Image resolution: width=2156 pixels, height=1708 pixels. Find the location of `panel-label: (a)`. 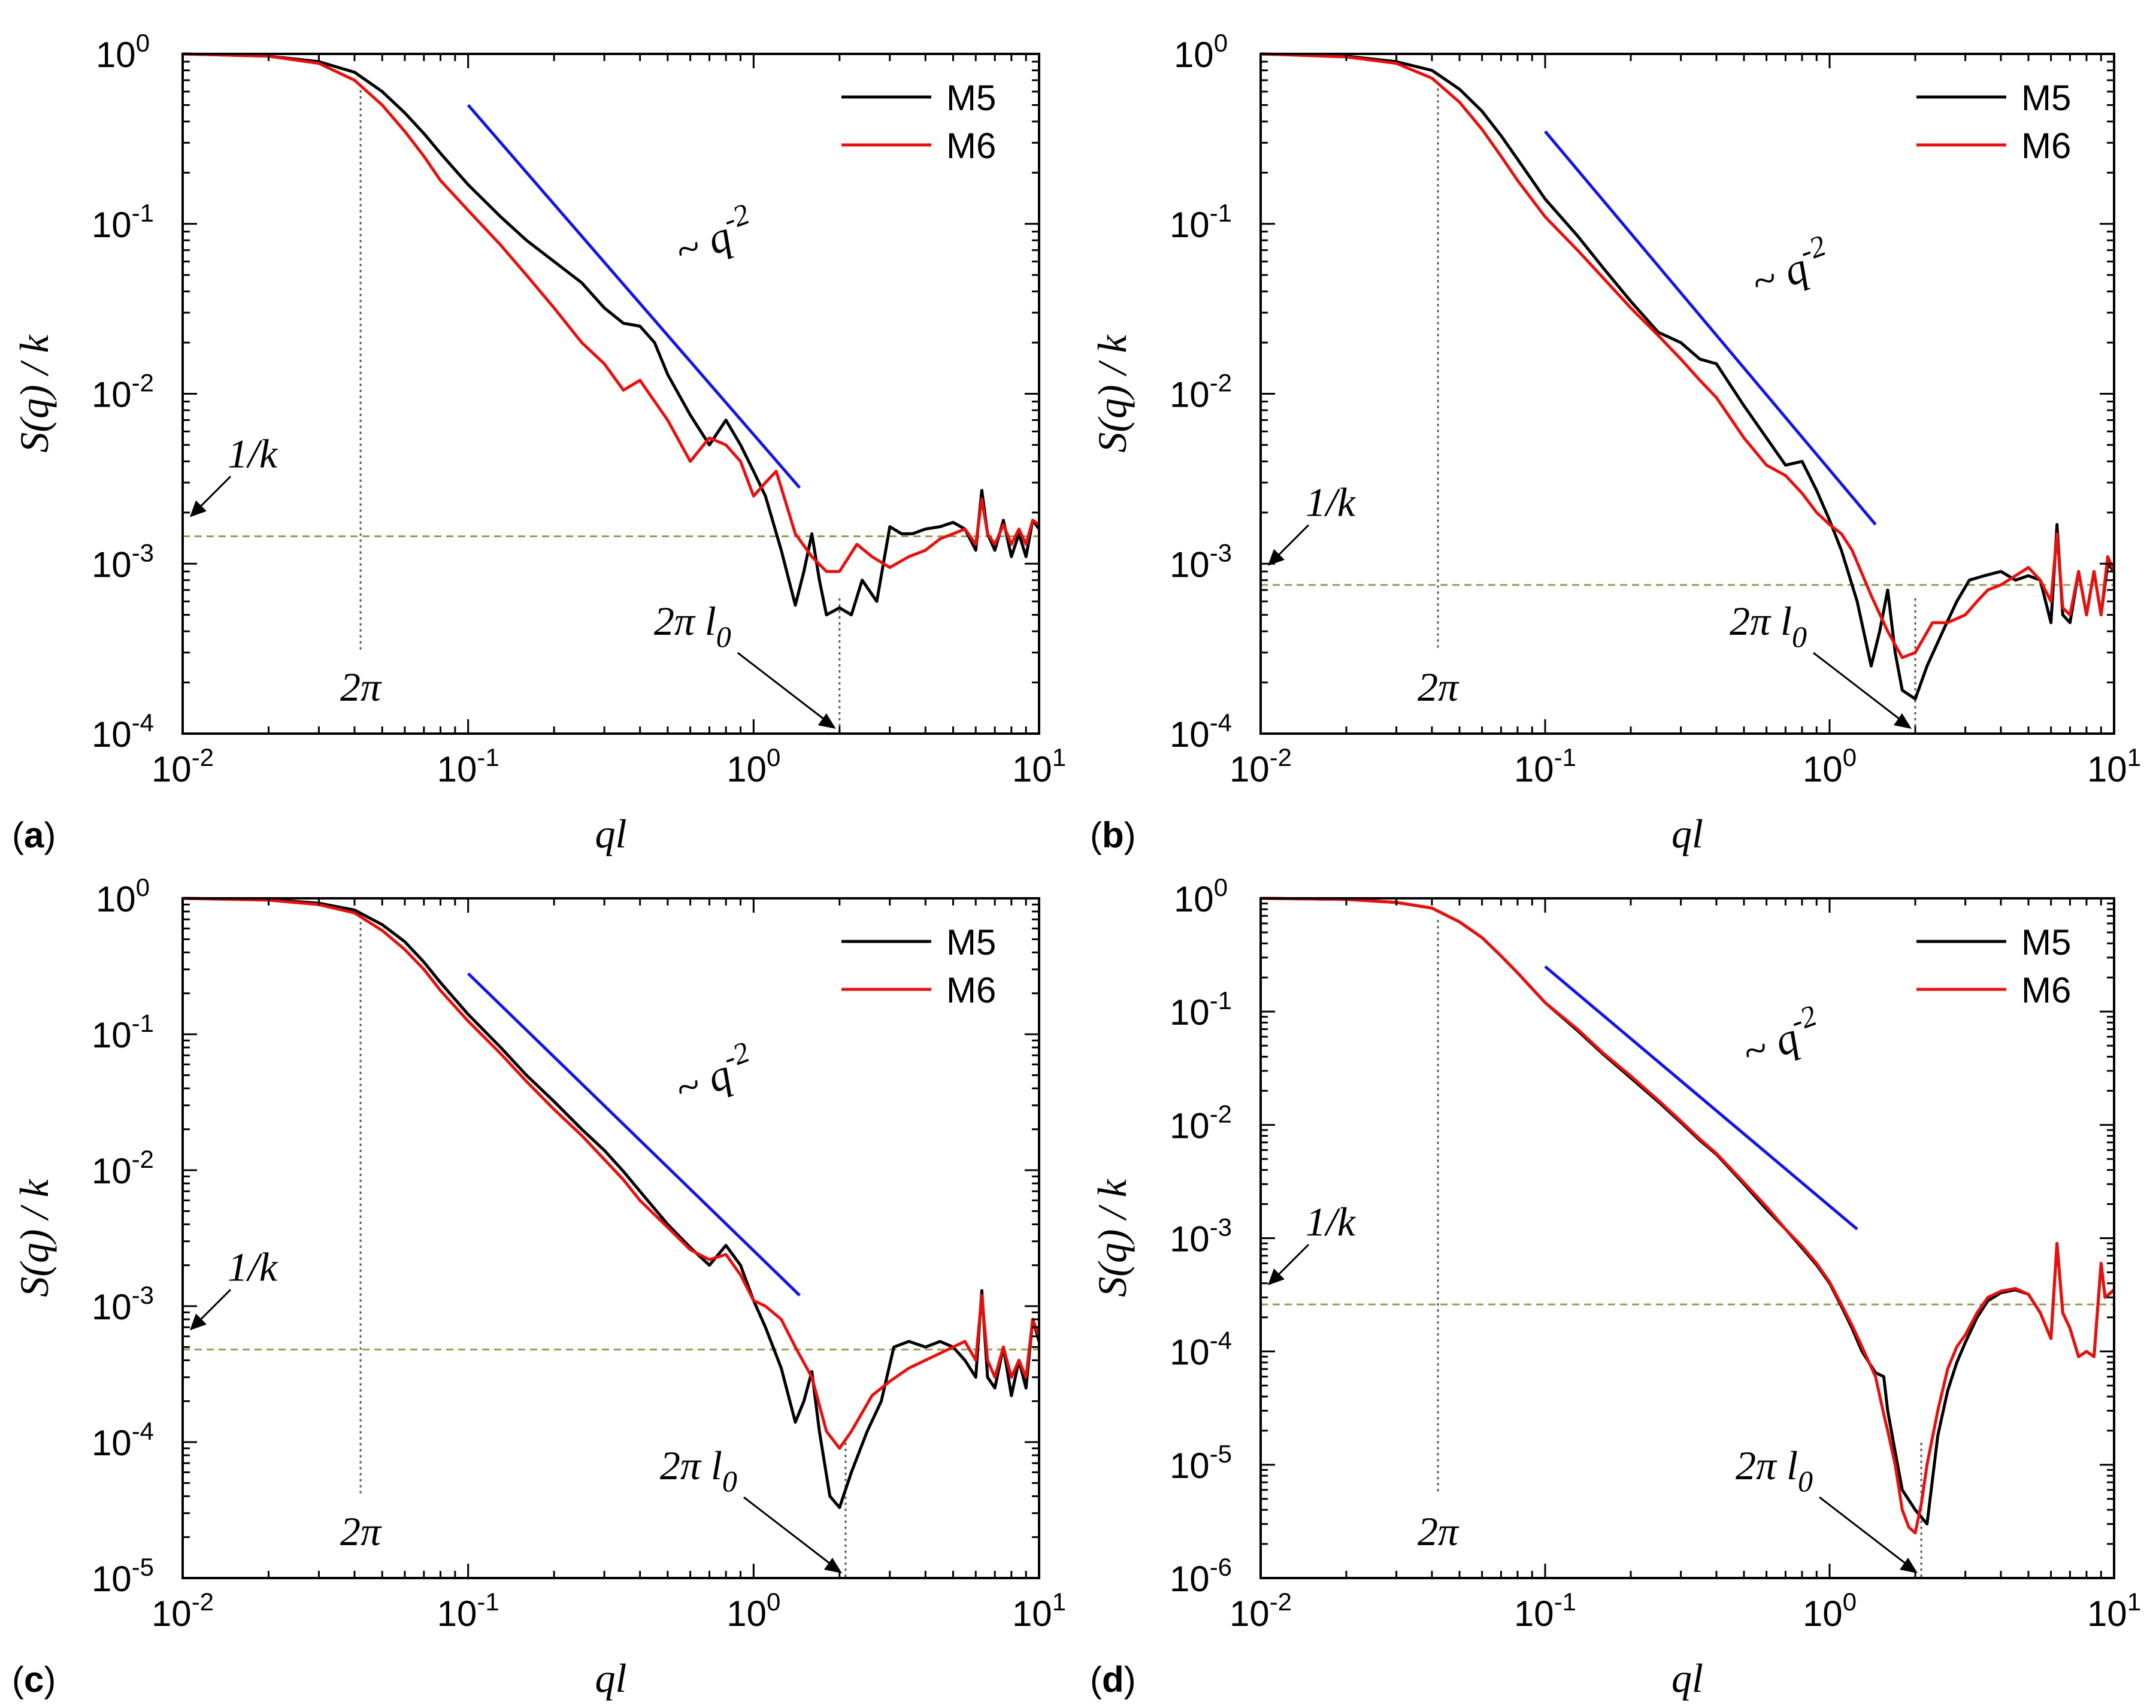

panel-label: (a) is located at coordinates (34, 835).